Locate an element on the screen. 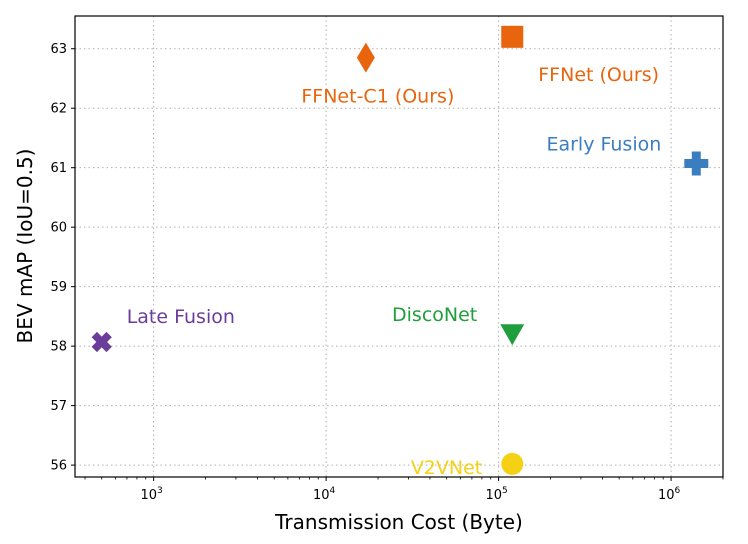 The width and height of the screenshot is (748, 544). label-v2vnet: V2VNet is located at coordinates (446, 468).